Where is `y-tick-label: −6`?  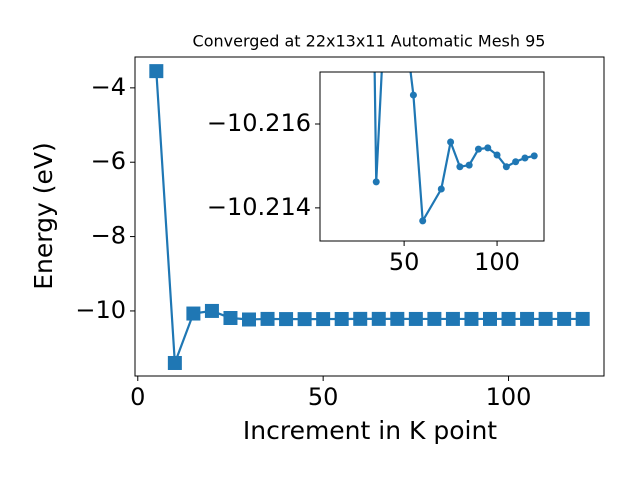 y-tick-label: −6 is located at coordinates (108, 161).